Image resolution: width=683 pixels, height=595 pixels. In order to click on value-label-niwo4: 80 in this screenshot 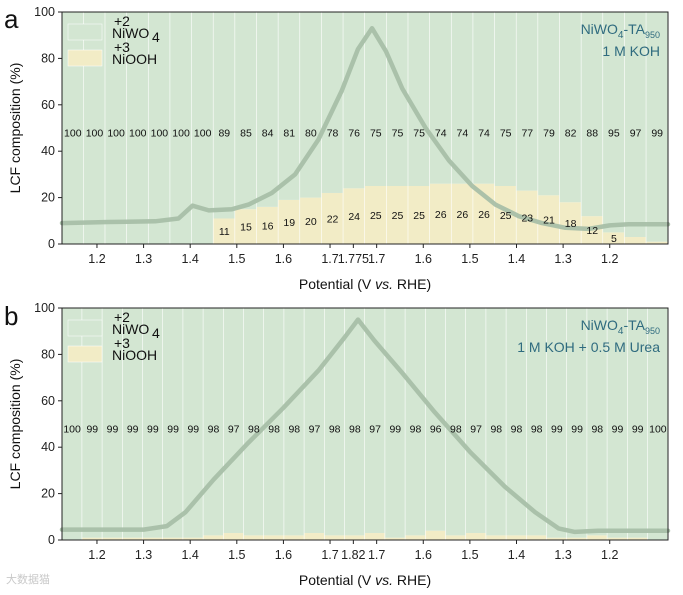, I will do `click(311, 134)`.